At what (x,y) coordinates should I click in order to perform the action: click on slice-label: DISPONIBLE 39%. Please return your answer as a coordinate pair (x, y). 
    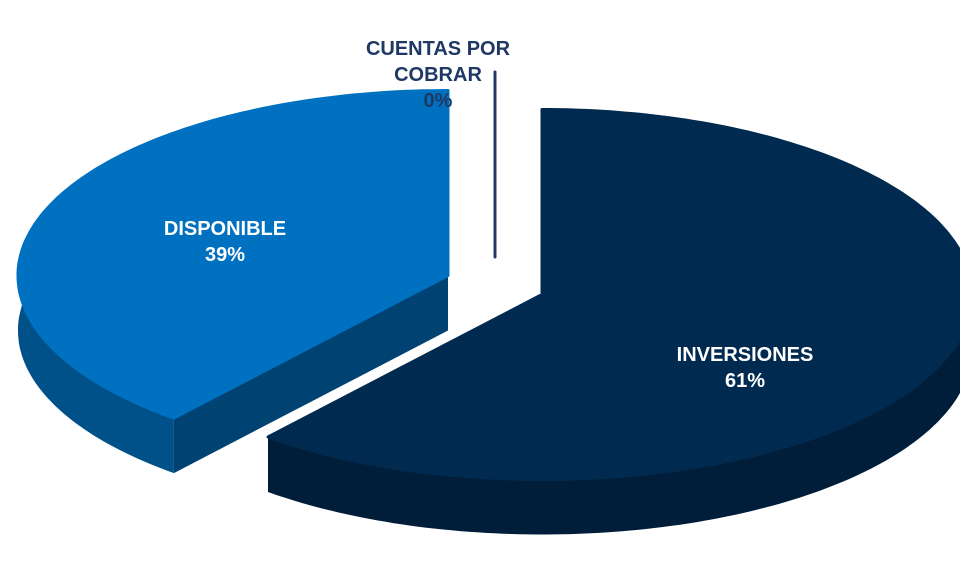
    Looking at the image, I should click on (225, 242).